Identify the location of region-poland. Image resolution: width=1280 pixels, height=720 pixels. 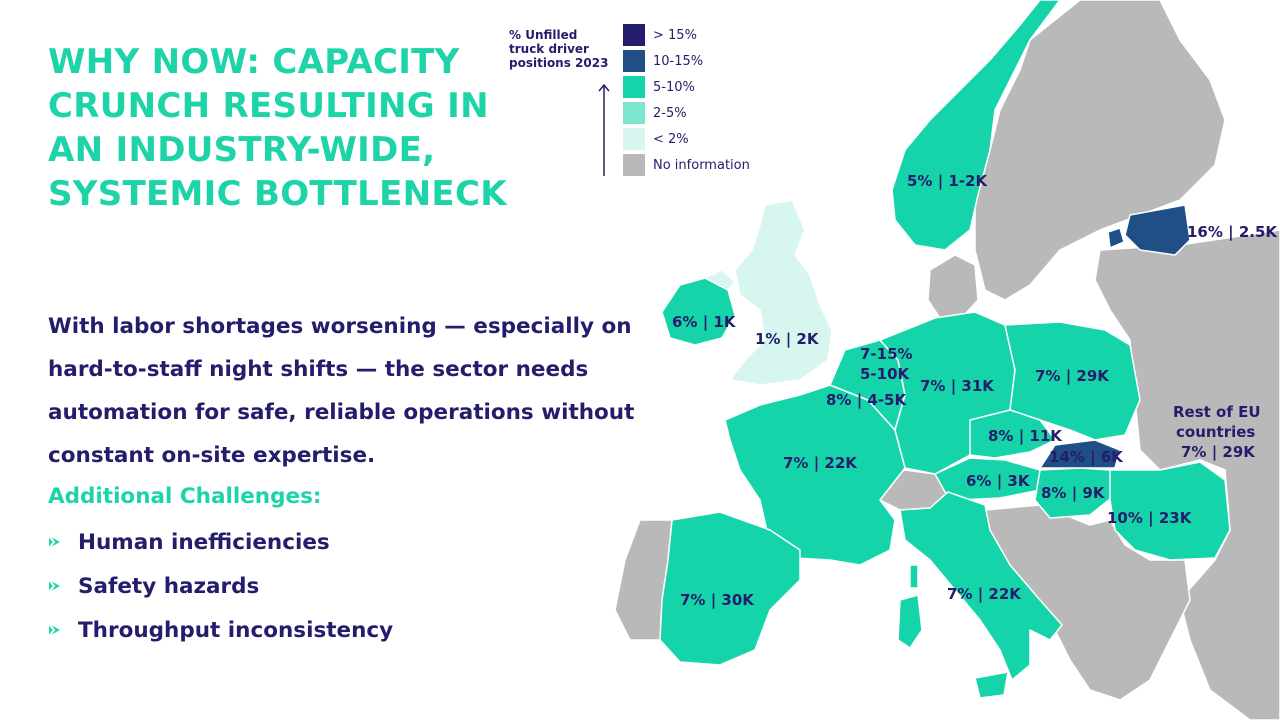
(1072, 381).